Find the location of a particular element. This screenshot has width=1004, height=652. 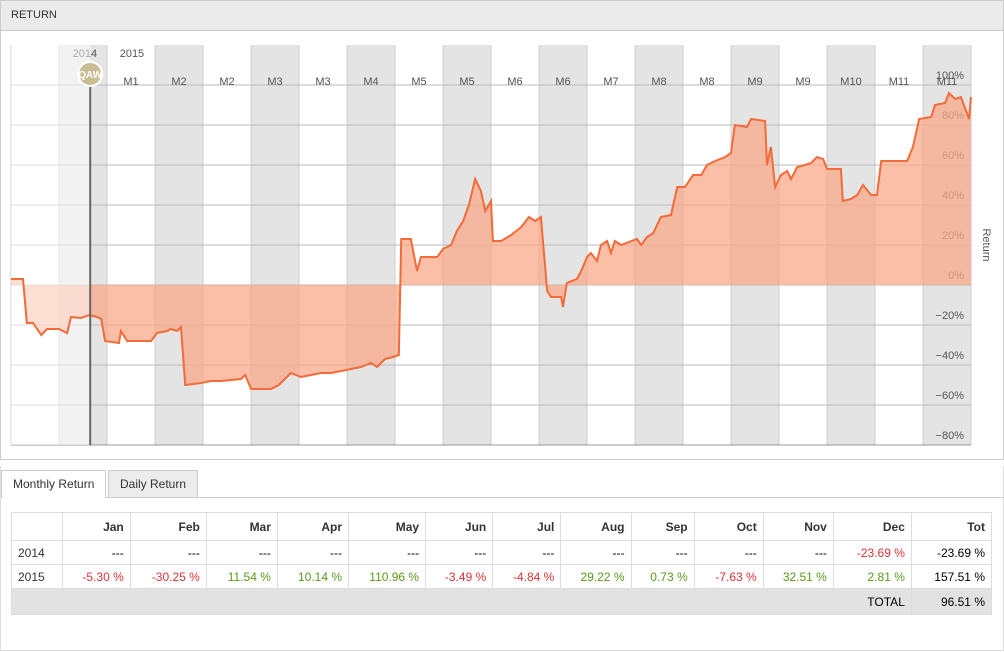

y-tick-label: −80% is located at coordinates (950, 436).